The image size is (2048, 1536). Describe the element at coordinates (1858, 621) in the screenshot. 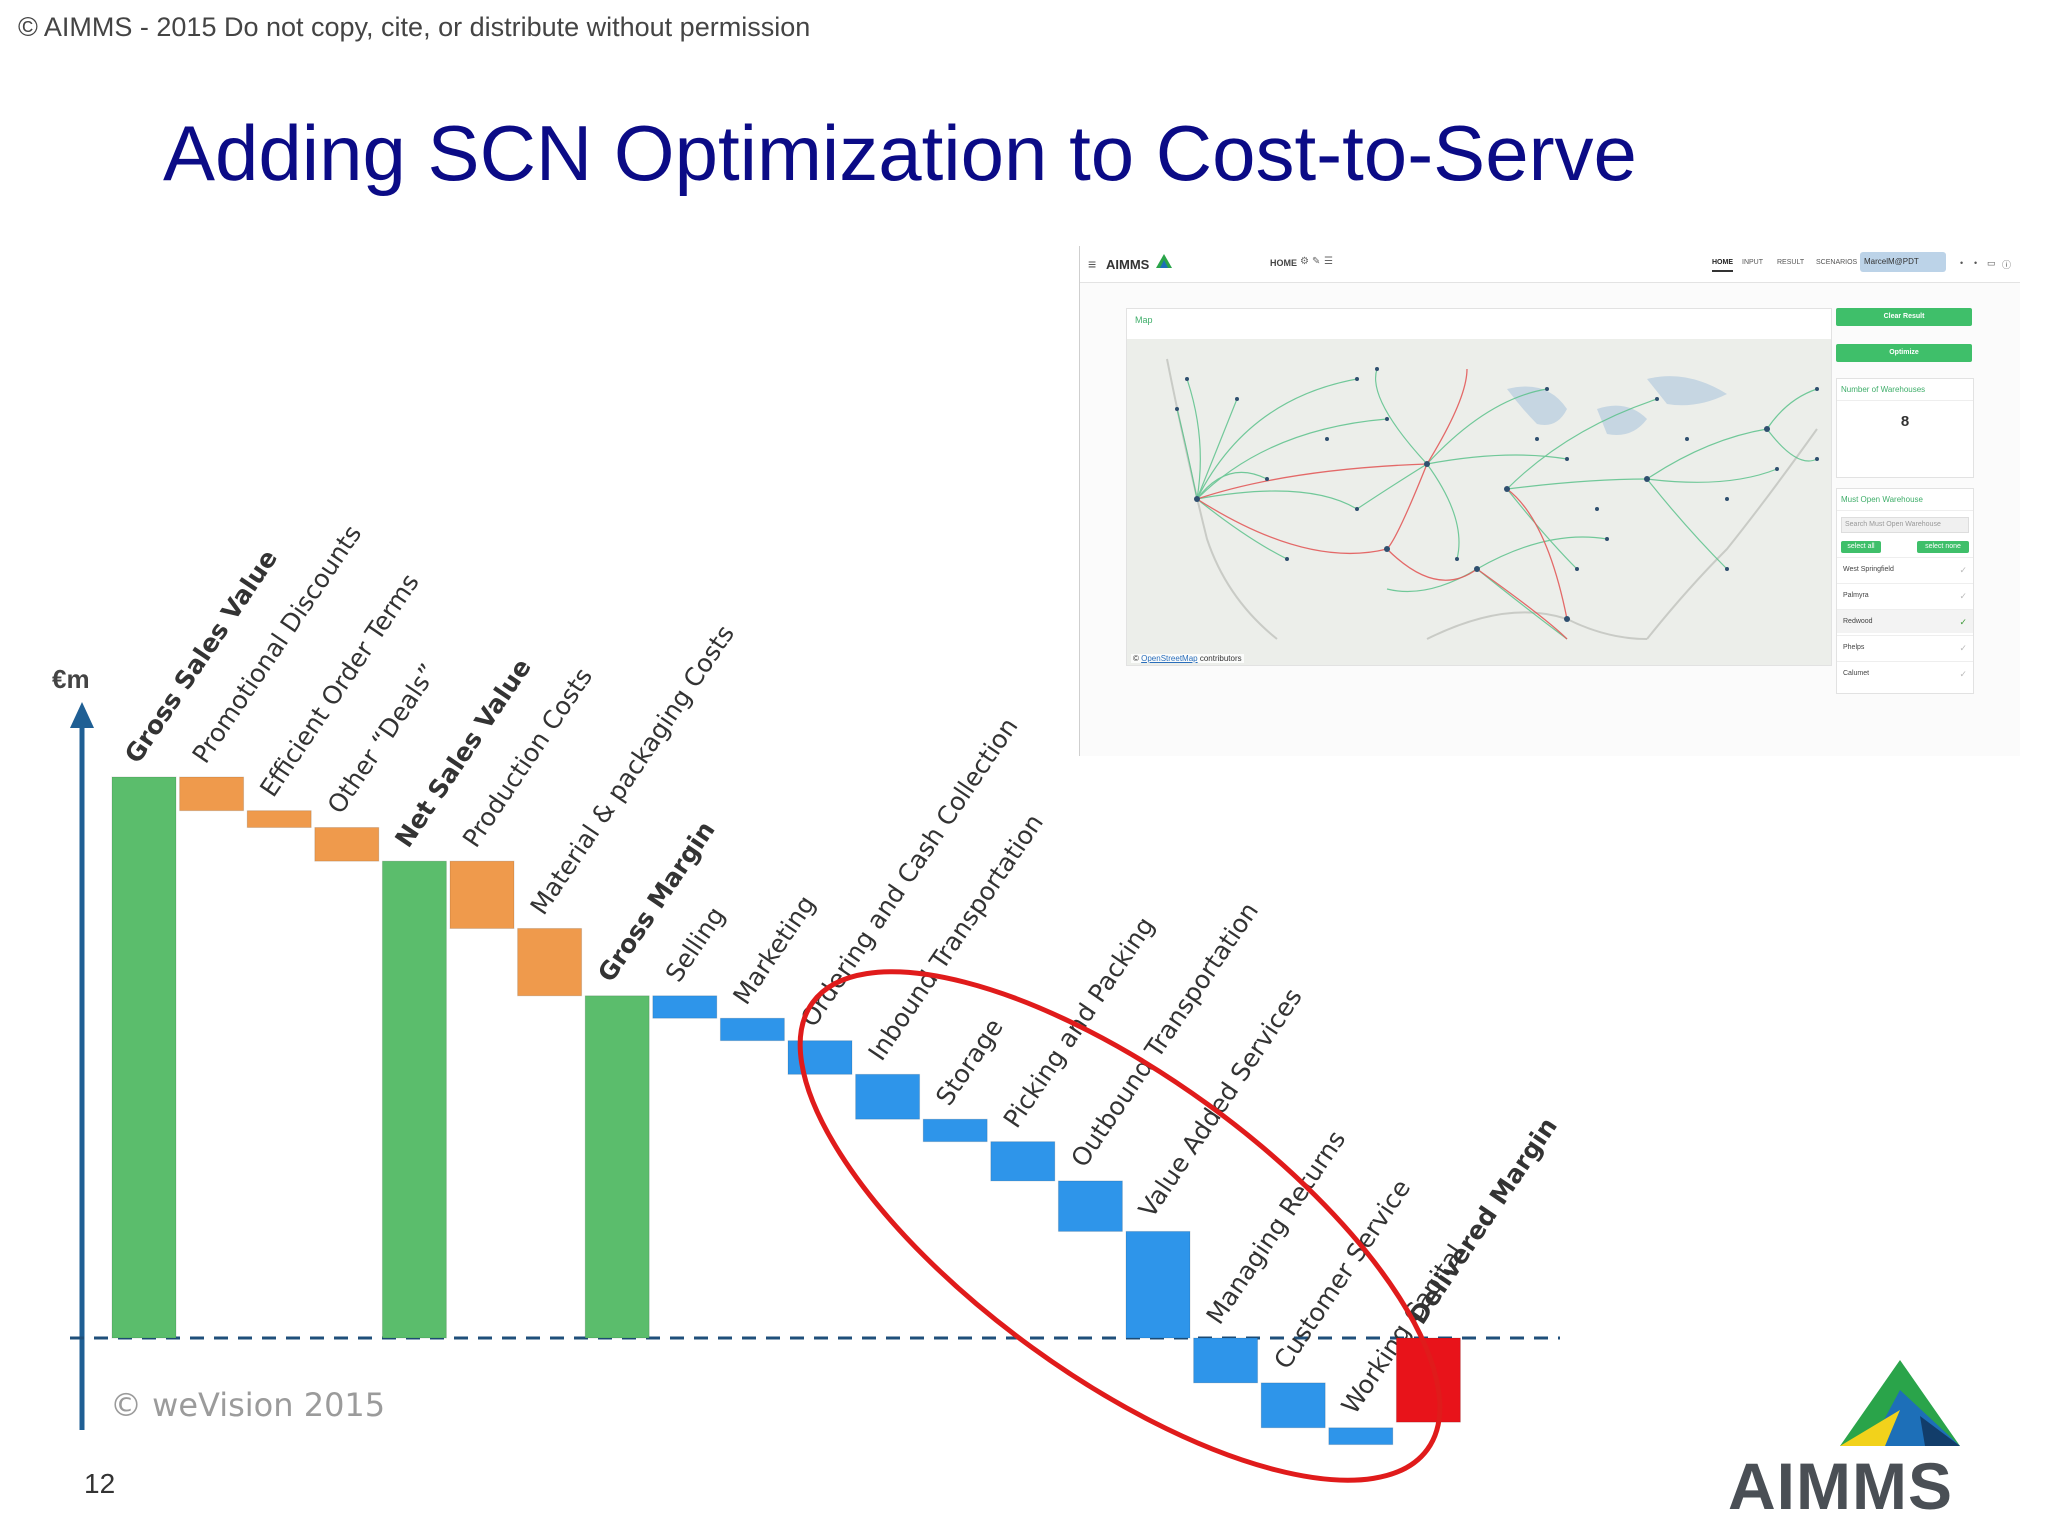

I see `warehouse-name: Redwood` at that location.